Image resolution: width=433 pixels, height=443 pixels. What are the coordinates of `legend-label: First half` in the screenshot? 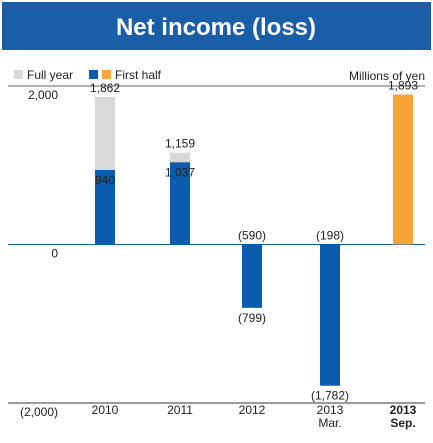 It's located at (138, 75).